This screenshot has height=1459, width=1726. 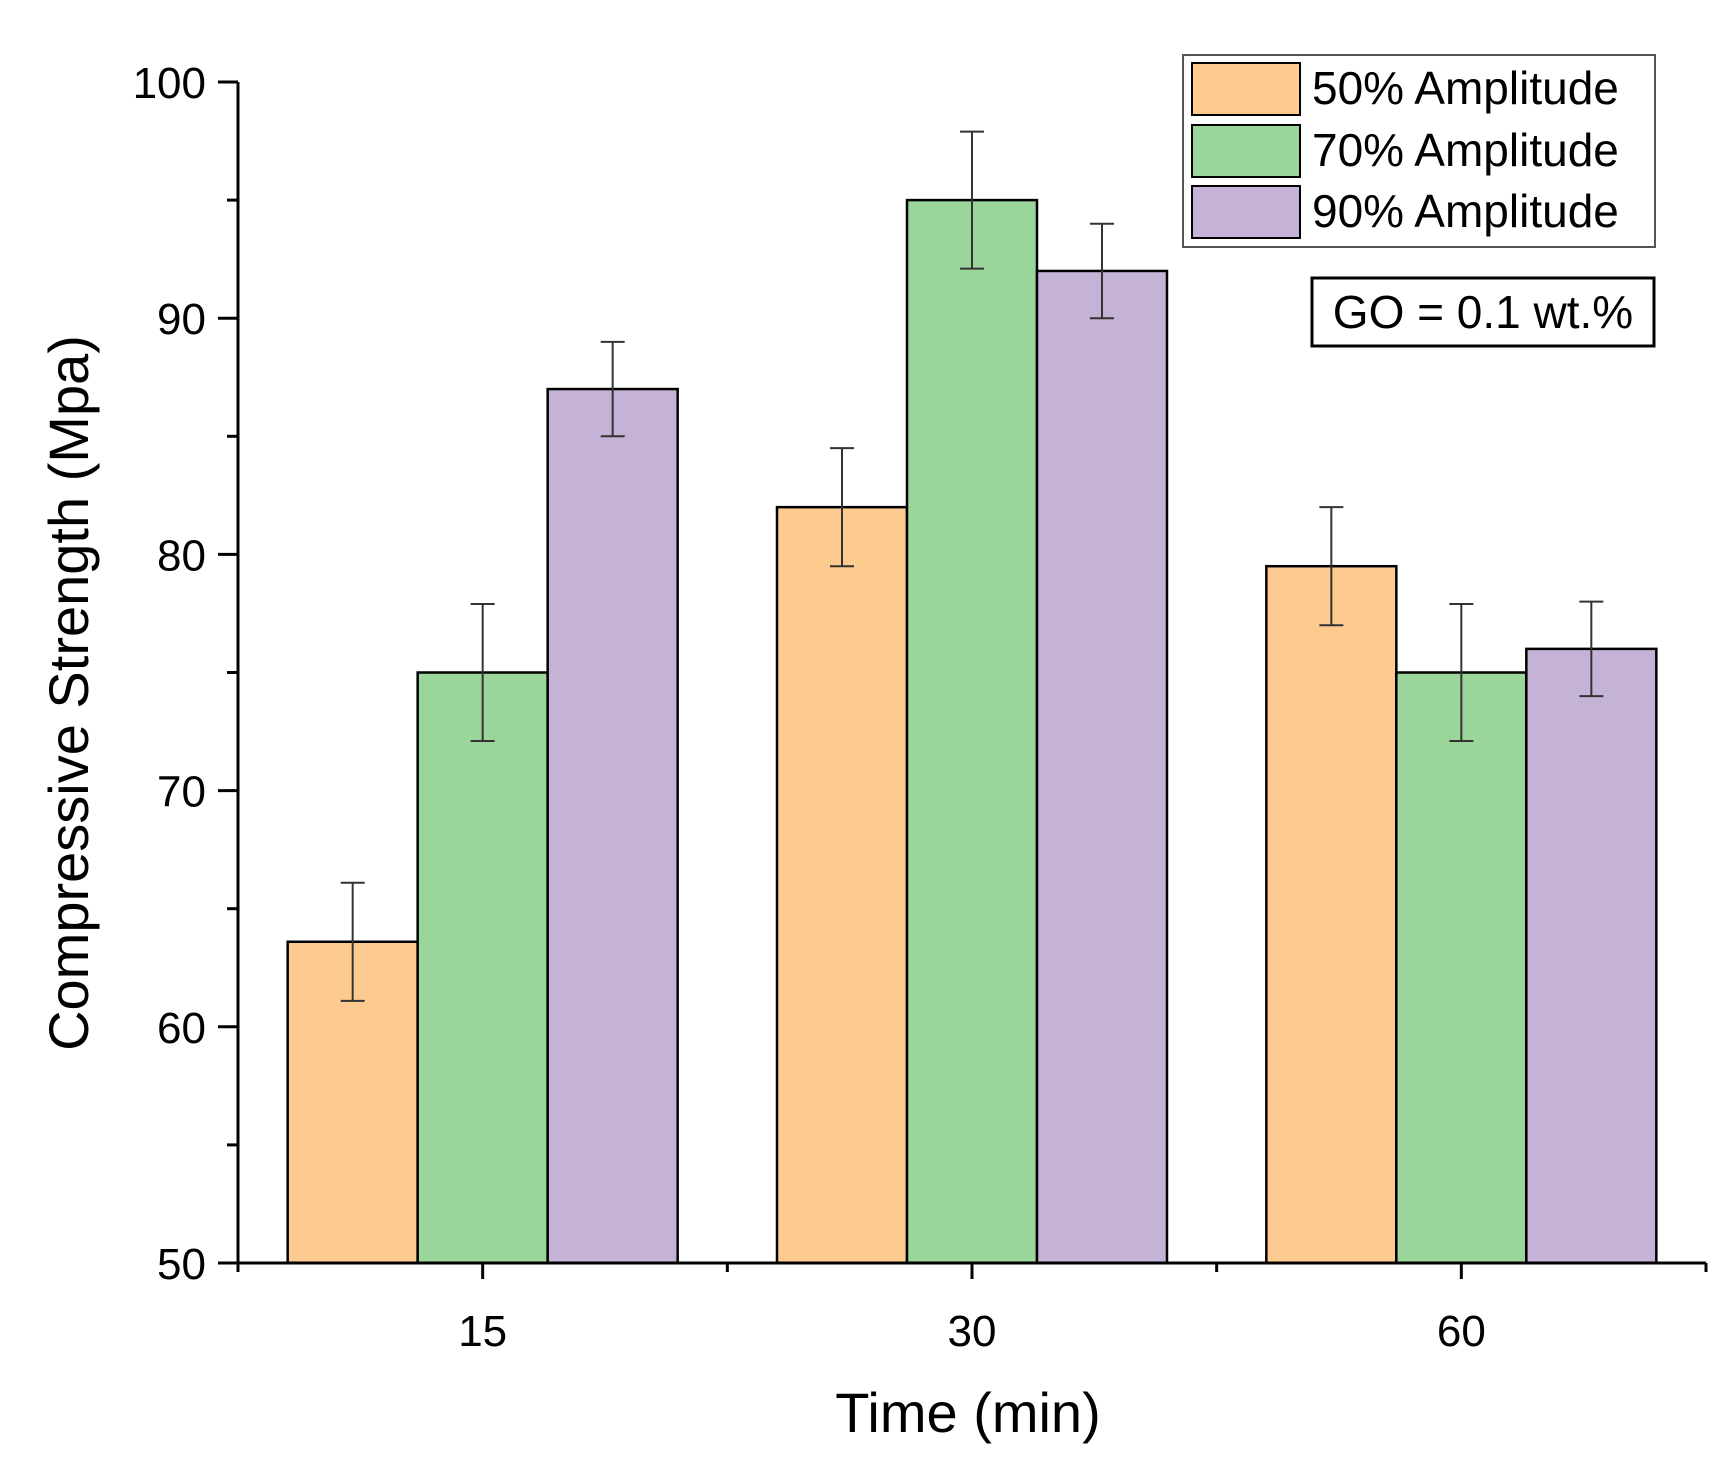 What do you see at coordinates (181, 319) in the screenshot?
I see `y-tick-label-90: 90` at bounding box center [181, 319].